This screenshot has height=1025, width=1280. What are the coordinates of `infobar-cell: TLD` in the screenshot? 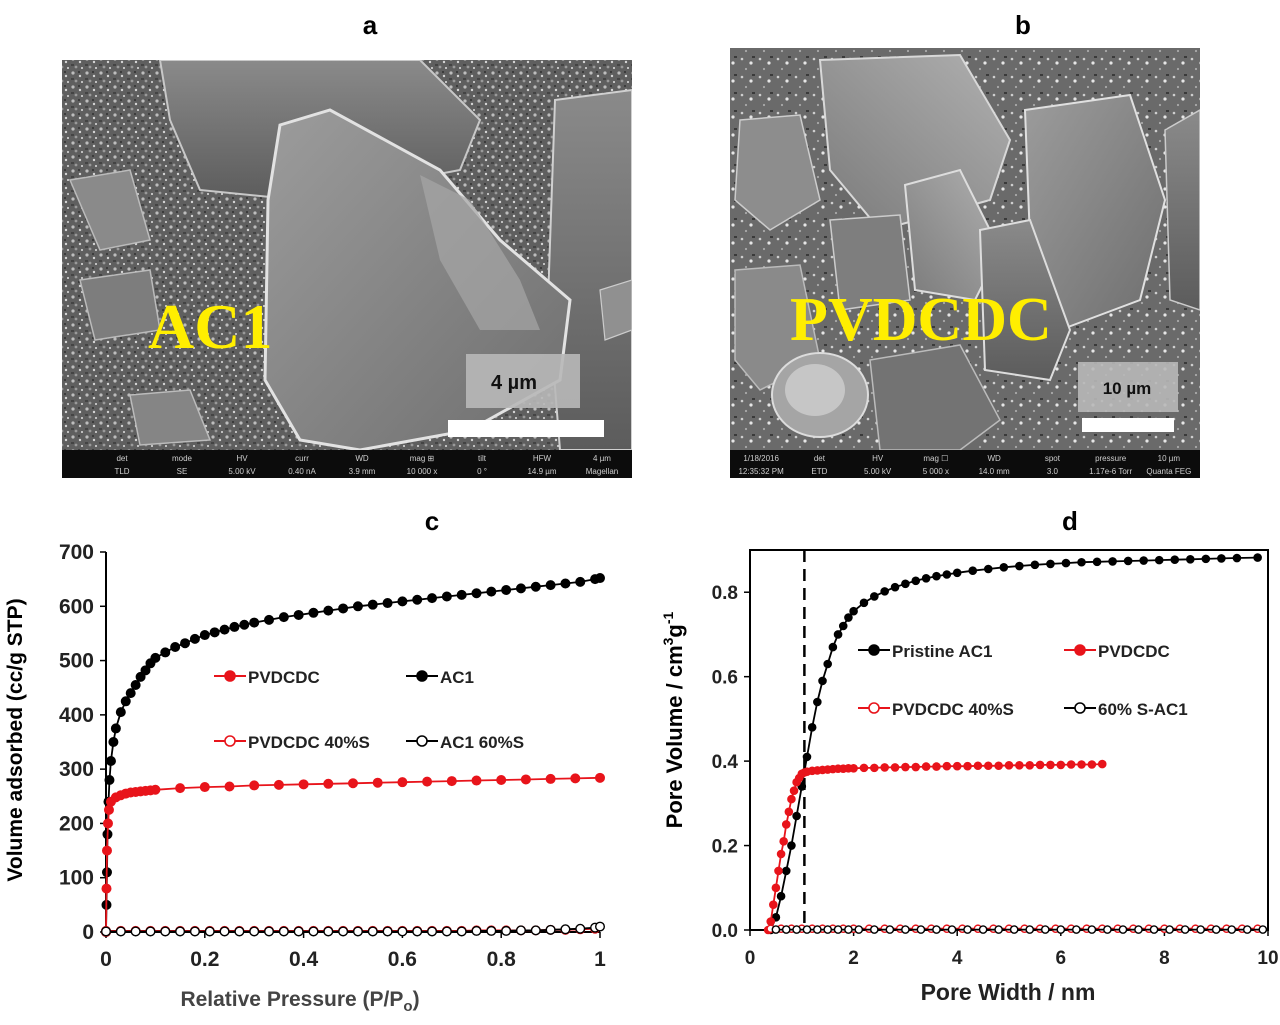 It's located at (121, 471).